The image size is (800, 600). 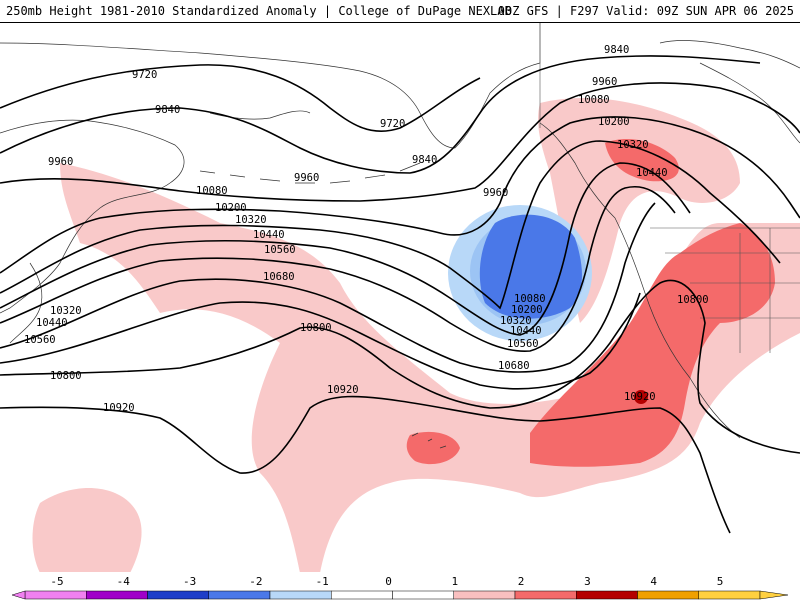 I want to click on legend-right-arrow, so click(x=774, y=595).